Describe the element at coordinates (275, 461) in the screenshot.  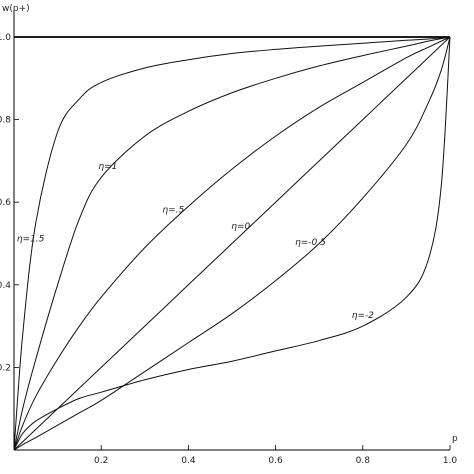
I see `x-tick-label: 0.6` at that location.